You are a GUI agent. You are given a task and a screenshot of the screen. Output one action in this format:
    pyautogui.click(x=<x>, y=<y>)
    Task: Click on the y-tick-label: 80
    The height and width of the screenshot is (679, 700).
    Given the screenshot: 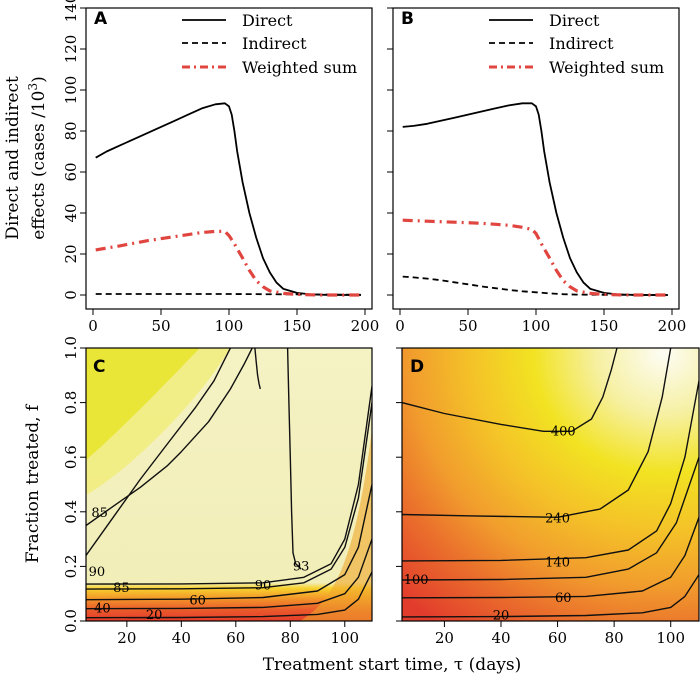 What is the action you would take?
    pyautogui.click(x=71, y=130)
    